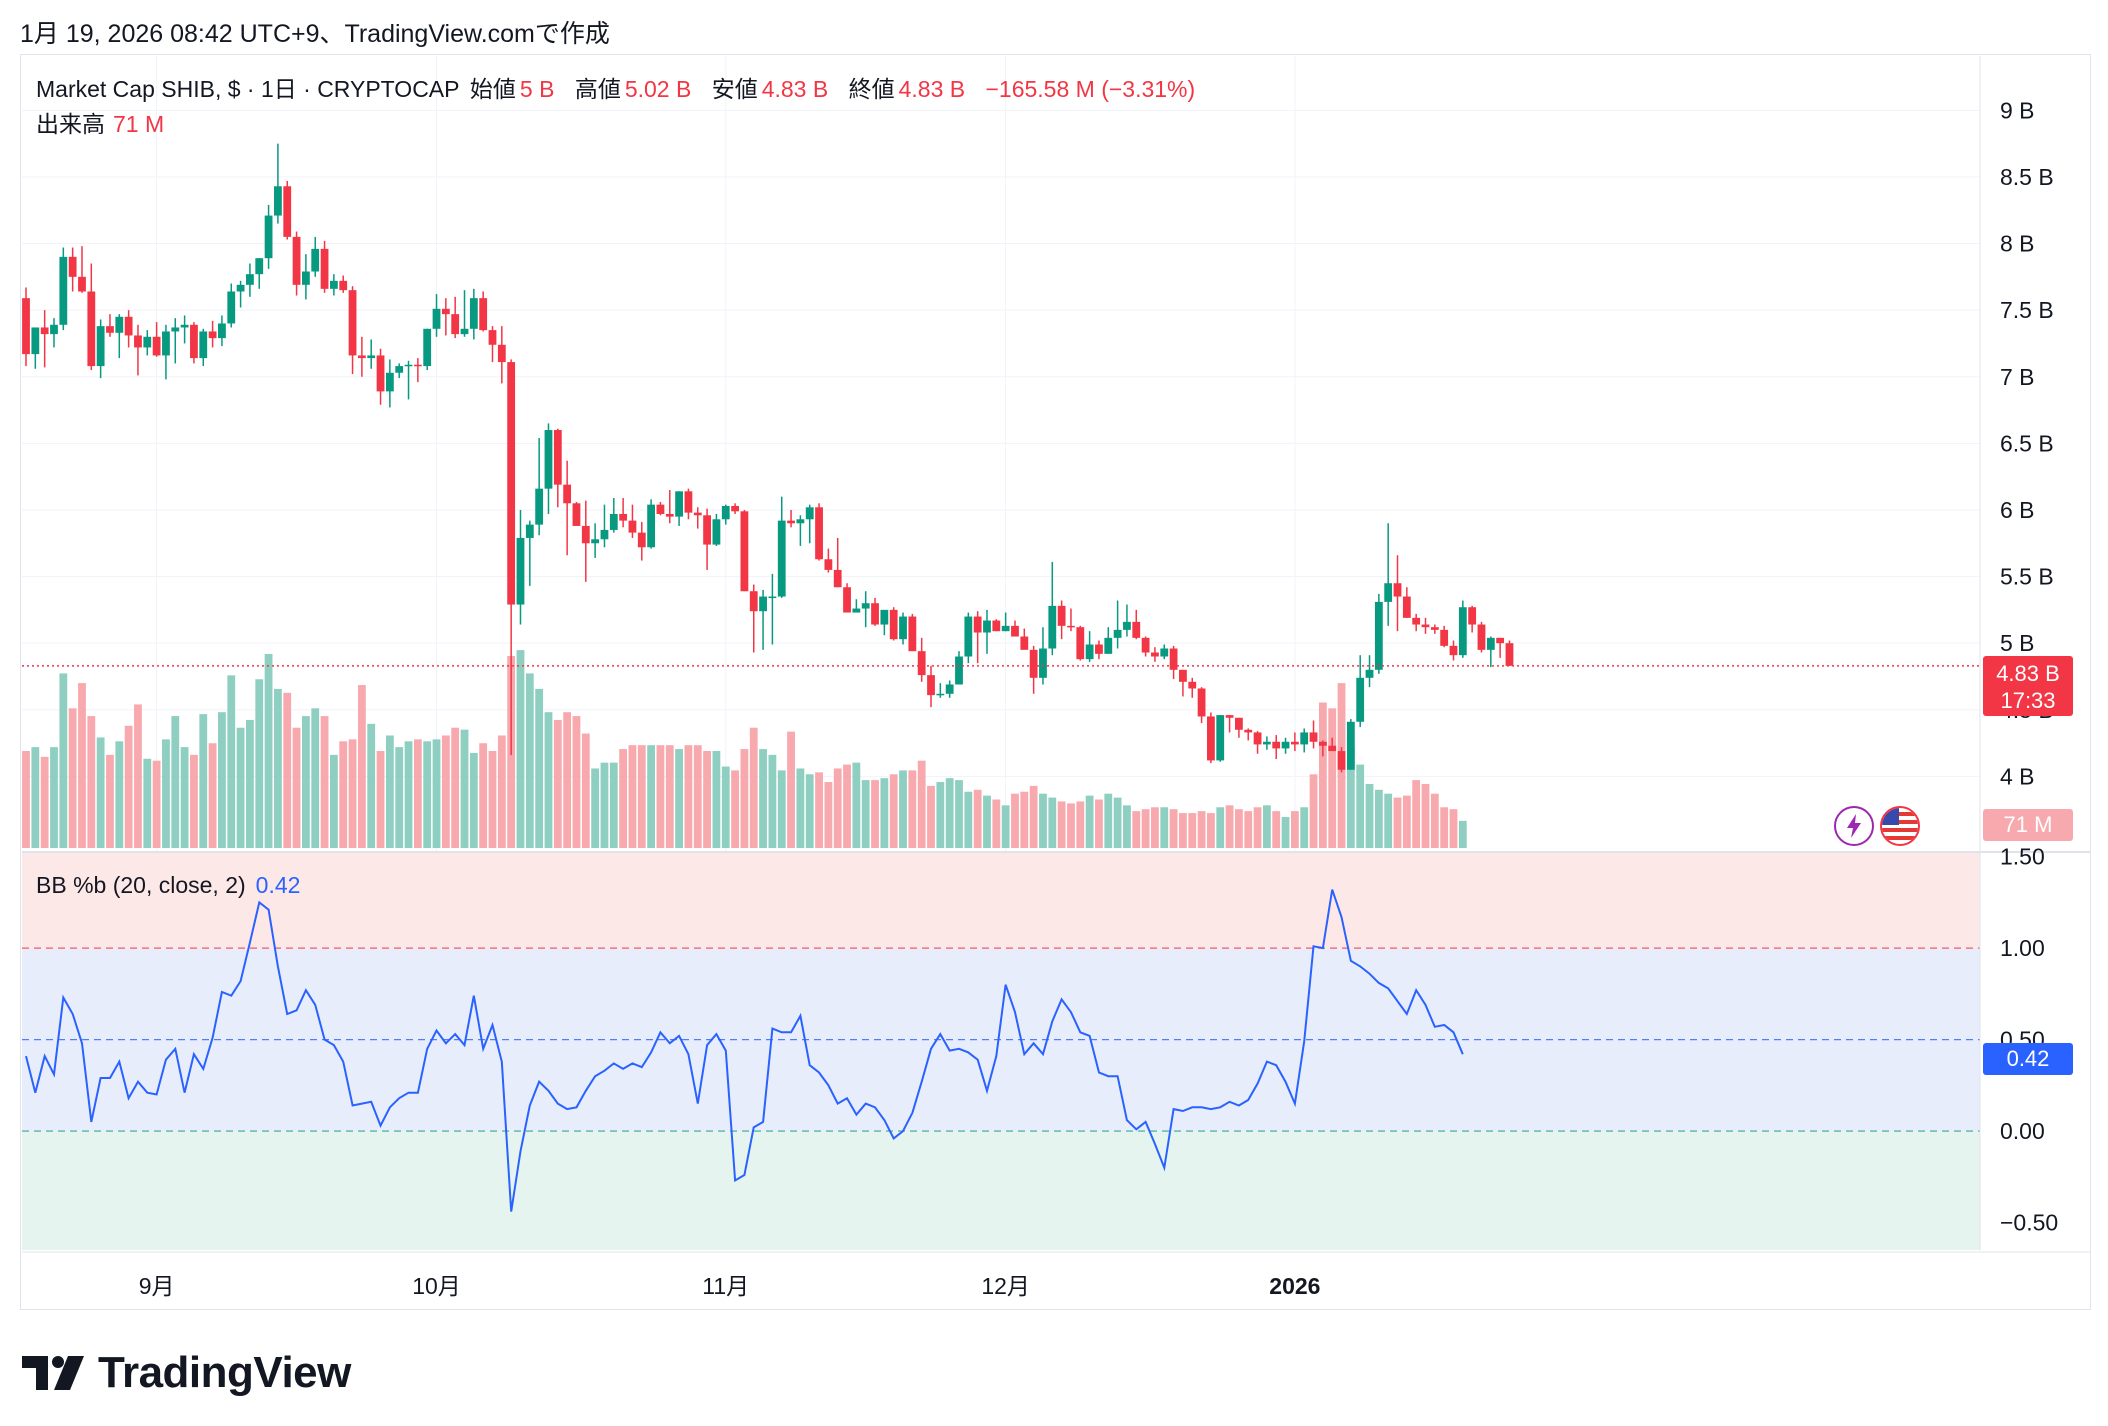 The height and width of the screenshot is (1426, 2108). I want to click on indicator-label: BB %b (20, close, 2), so click(141, 885).